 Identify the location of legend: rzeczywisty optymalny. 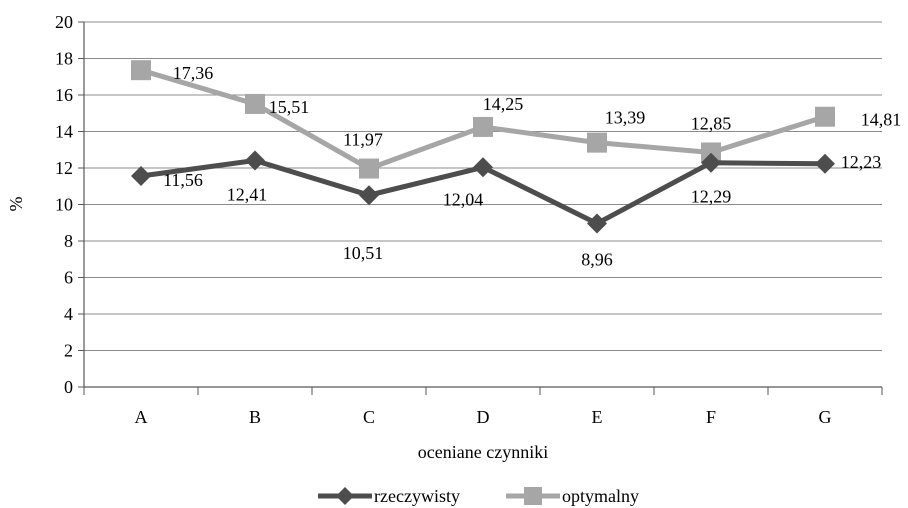
(478, 496).